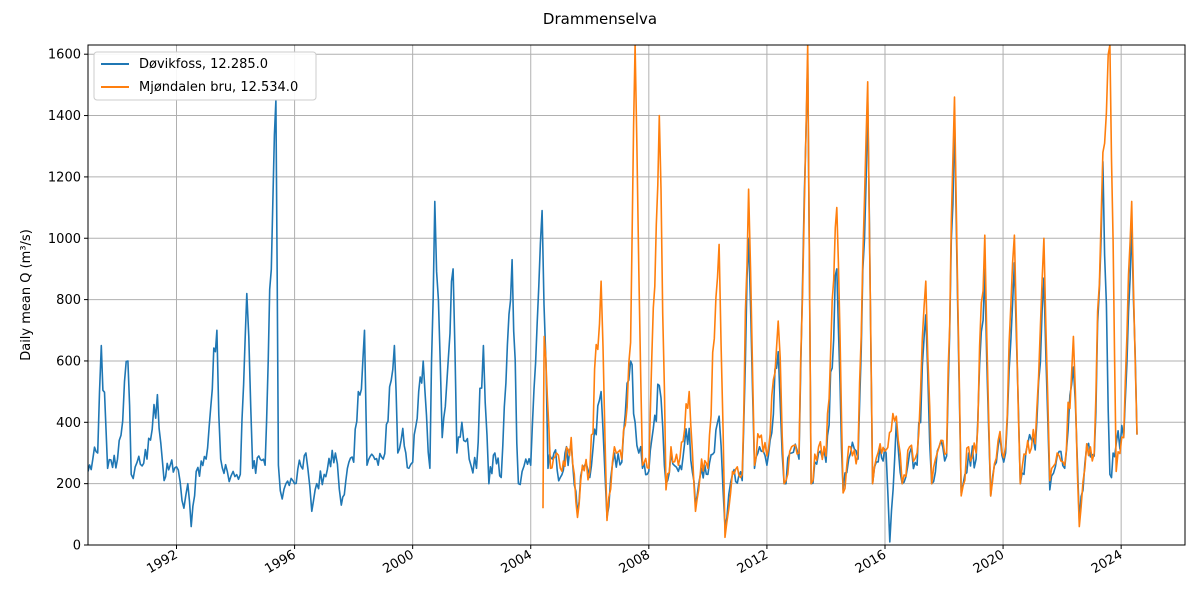  I want to click on y-tick-label: 200, so click(68, 484).